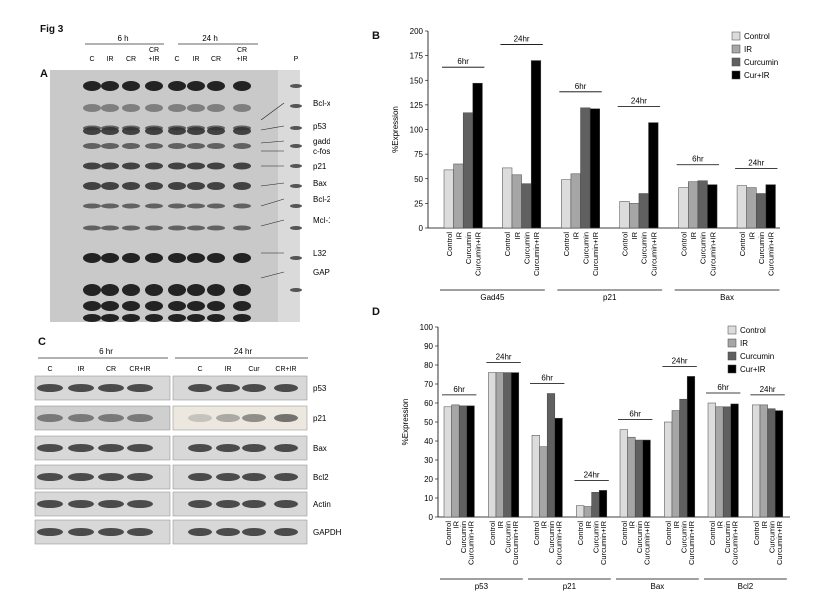 The height and width of the screenshot is (616, 818). I want to click on gene-label-p53: p53, so click(482, 586).